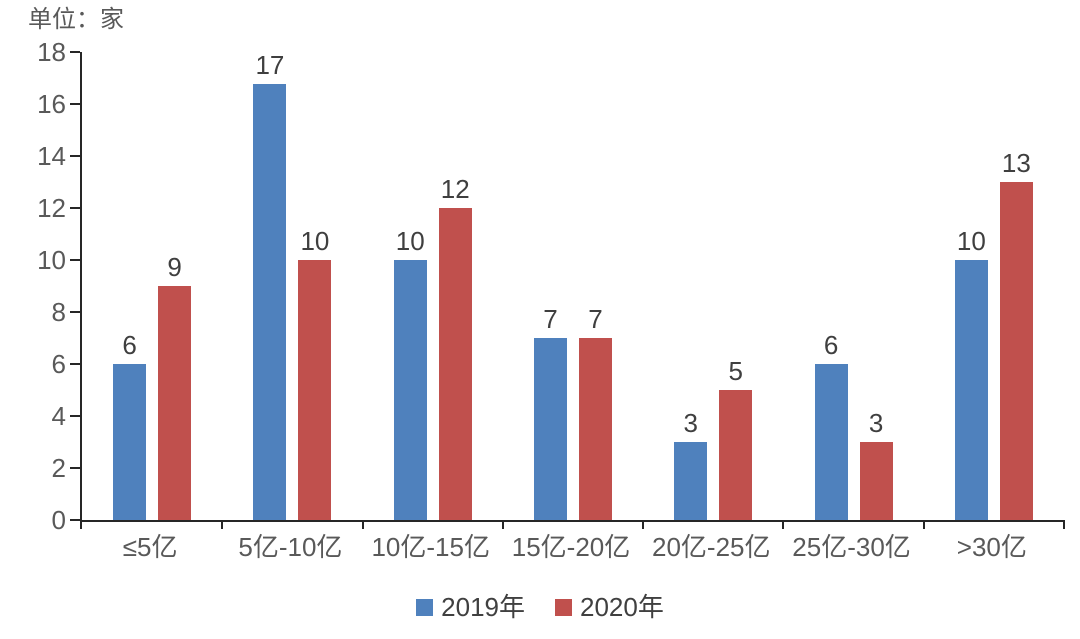  I want to click on x-axis-category-label: 10亿-15亿, so click(430, 547).